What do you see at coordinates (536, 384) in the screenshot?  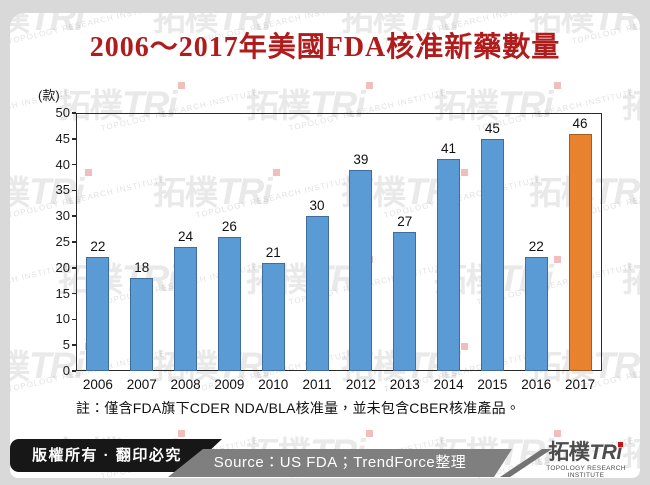 I see `x-tick-label: 2016` at bounding box center [536, 384].